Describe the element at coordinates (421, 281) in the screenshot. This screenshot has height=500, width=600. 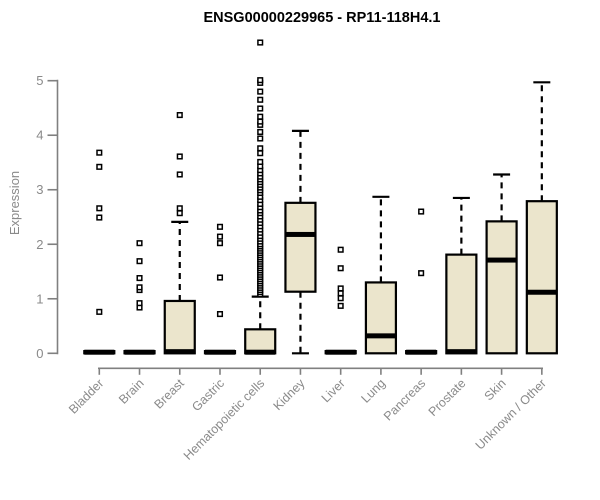
I see `boxplot-pancreas` at that location.